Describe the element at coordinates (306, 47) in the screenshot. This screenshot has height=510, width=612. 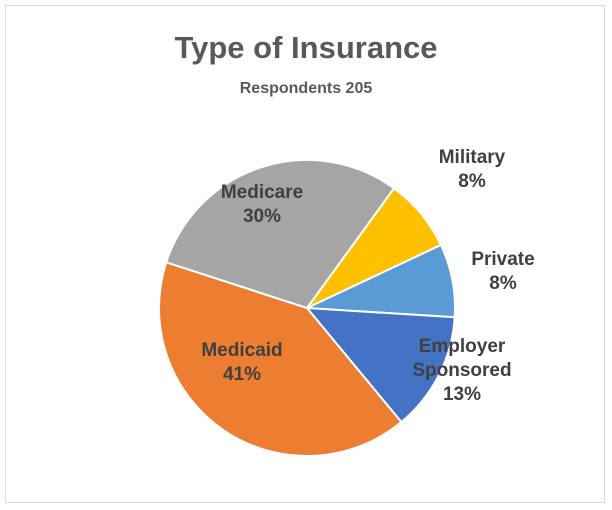
I see `chart-title: Type of Insurance` at that location.